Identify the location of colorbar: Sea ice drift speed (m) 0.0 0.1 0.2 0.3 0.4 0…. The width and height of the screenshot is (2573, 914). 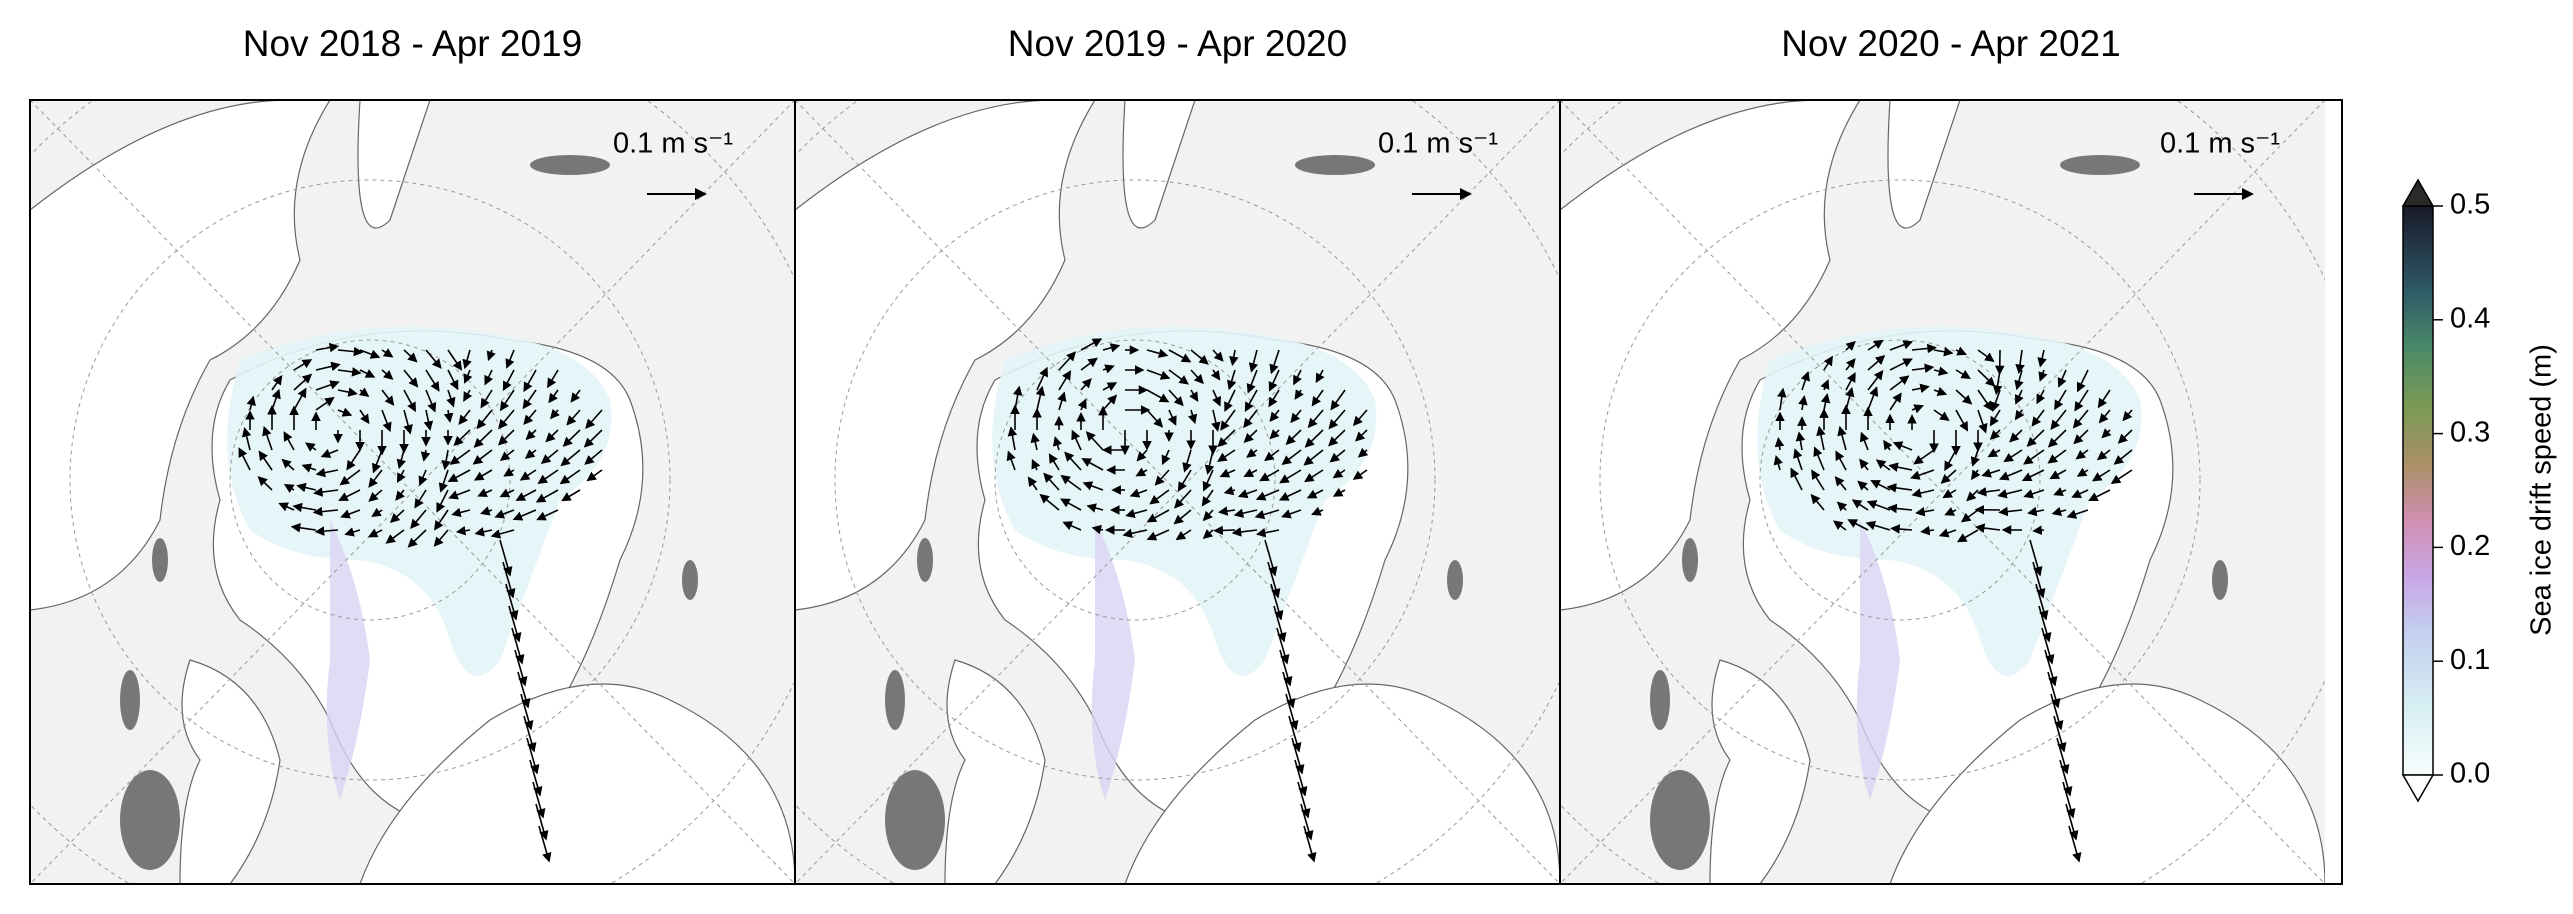
(2480, 490).